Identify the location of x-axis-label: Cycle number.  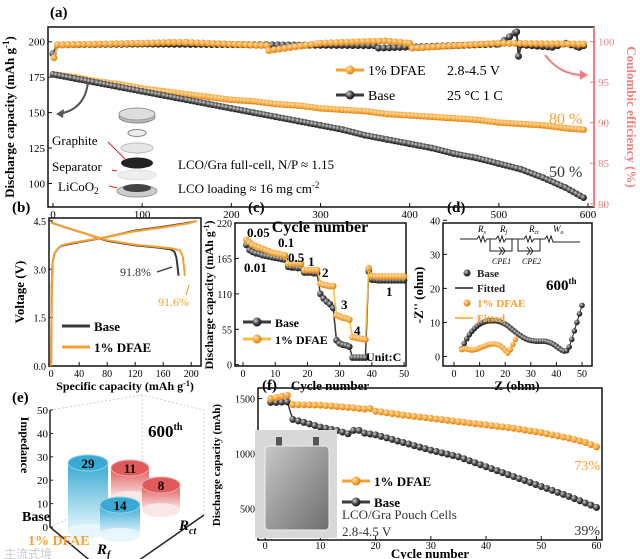
(330, 385).